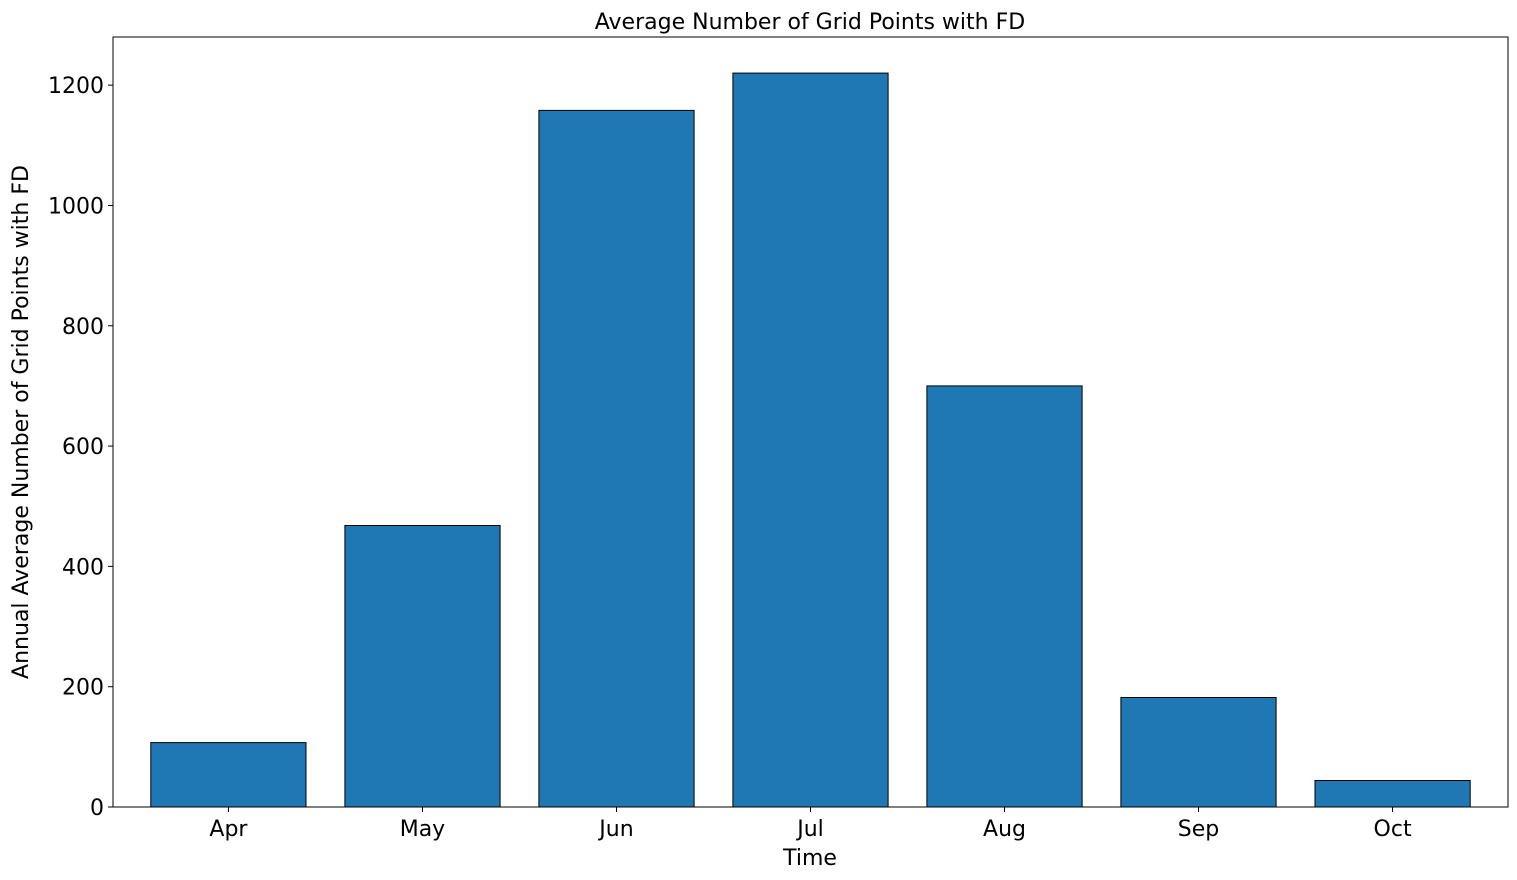  Describe the element at coordinates (422, 829) in the screenshot. I see `x-tick-label: May` at that location.